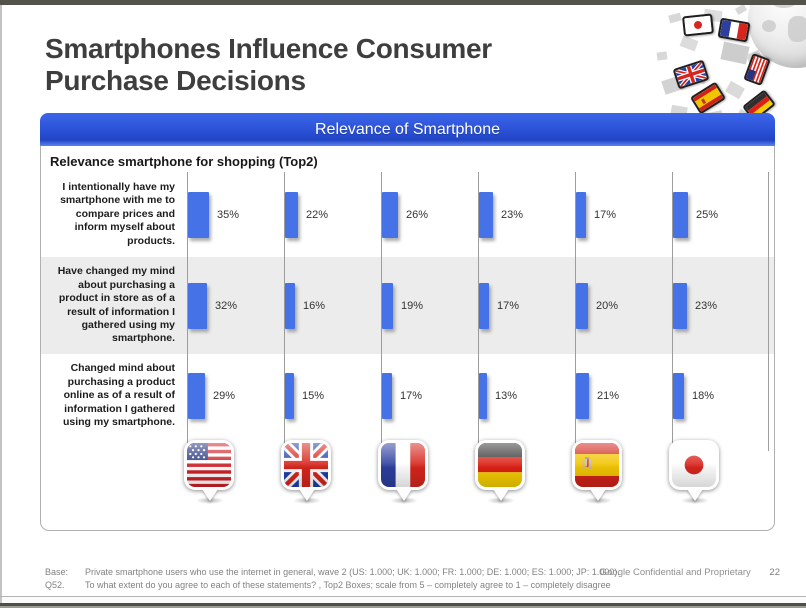 This screenshot has width=806, height=608. Describe the element at coordinates (623, 305) in the screenshot. I see `bar-cell-es: 20%` at that location.